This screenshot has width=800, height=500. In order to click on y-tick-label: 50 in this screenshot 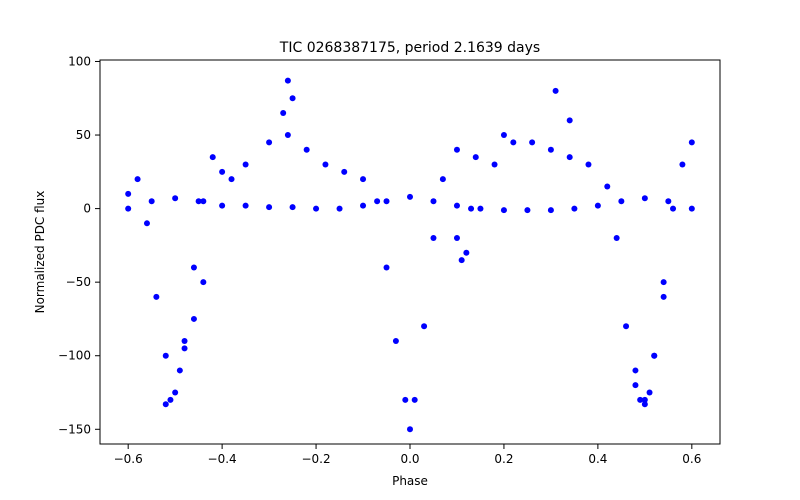, I will do `click(83, 135)`.